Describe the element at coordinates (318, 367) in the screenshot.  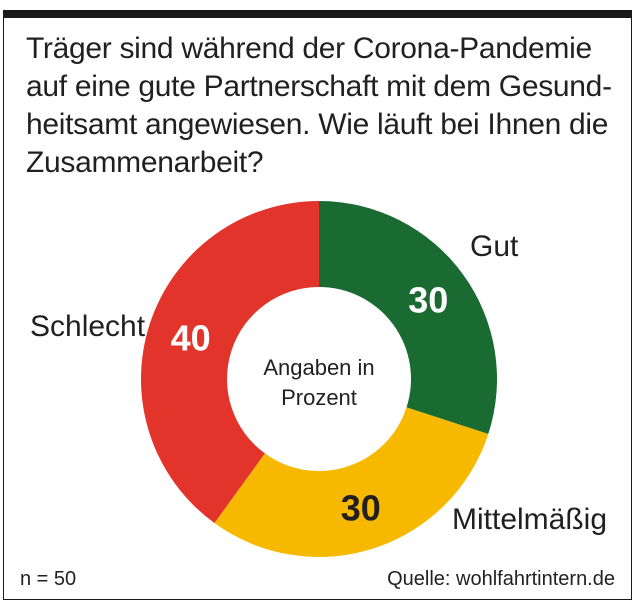
I see `center-label-line: Angaben in` at that location.